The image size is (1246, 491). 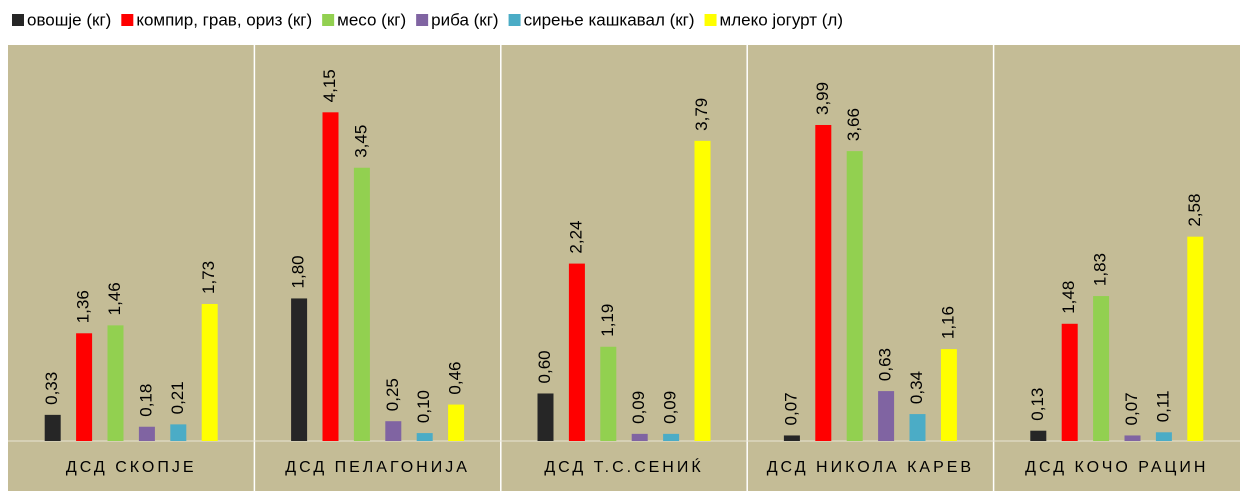 I want to click on legend-label: овошје (кг), so click(x=69, y=19).